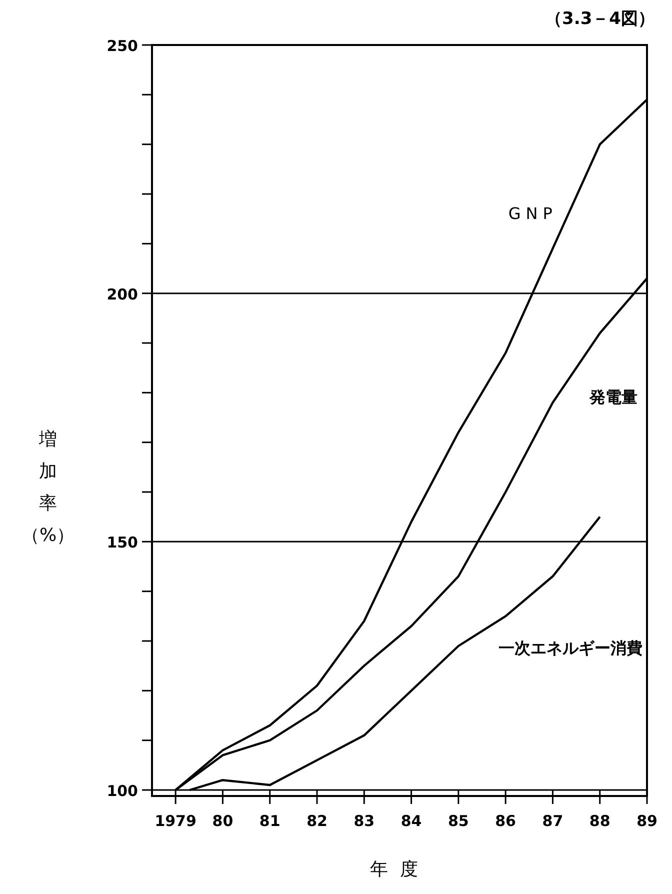 This screenshot has width=672, height=894. What do you see at coordinates (122, 543) in the screenshot?
I see `y-tick-label: 150` at bounding box center [122, 543].